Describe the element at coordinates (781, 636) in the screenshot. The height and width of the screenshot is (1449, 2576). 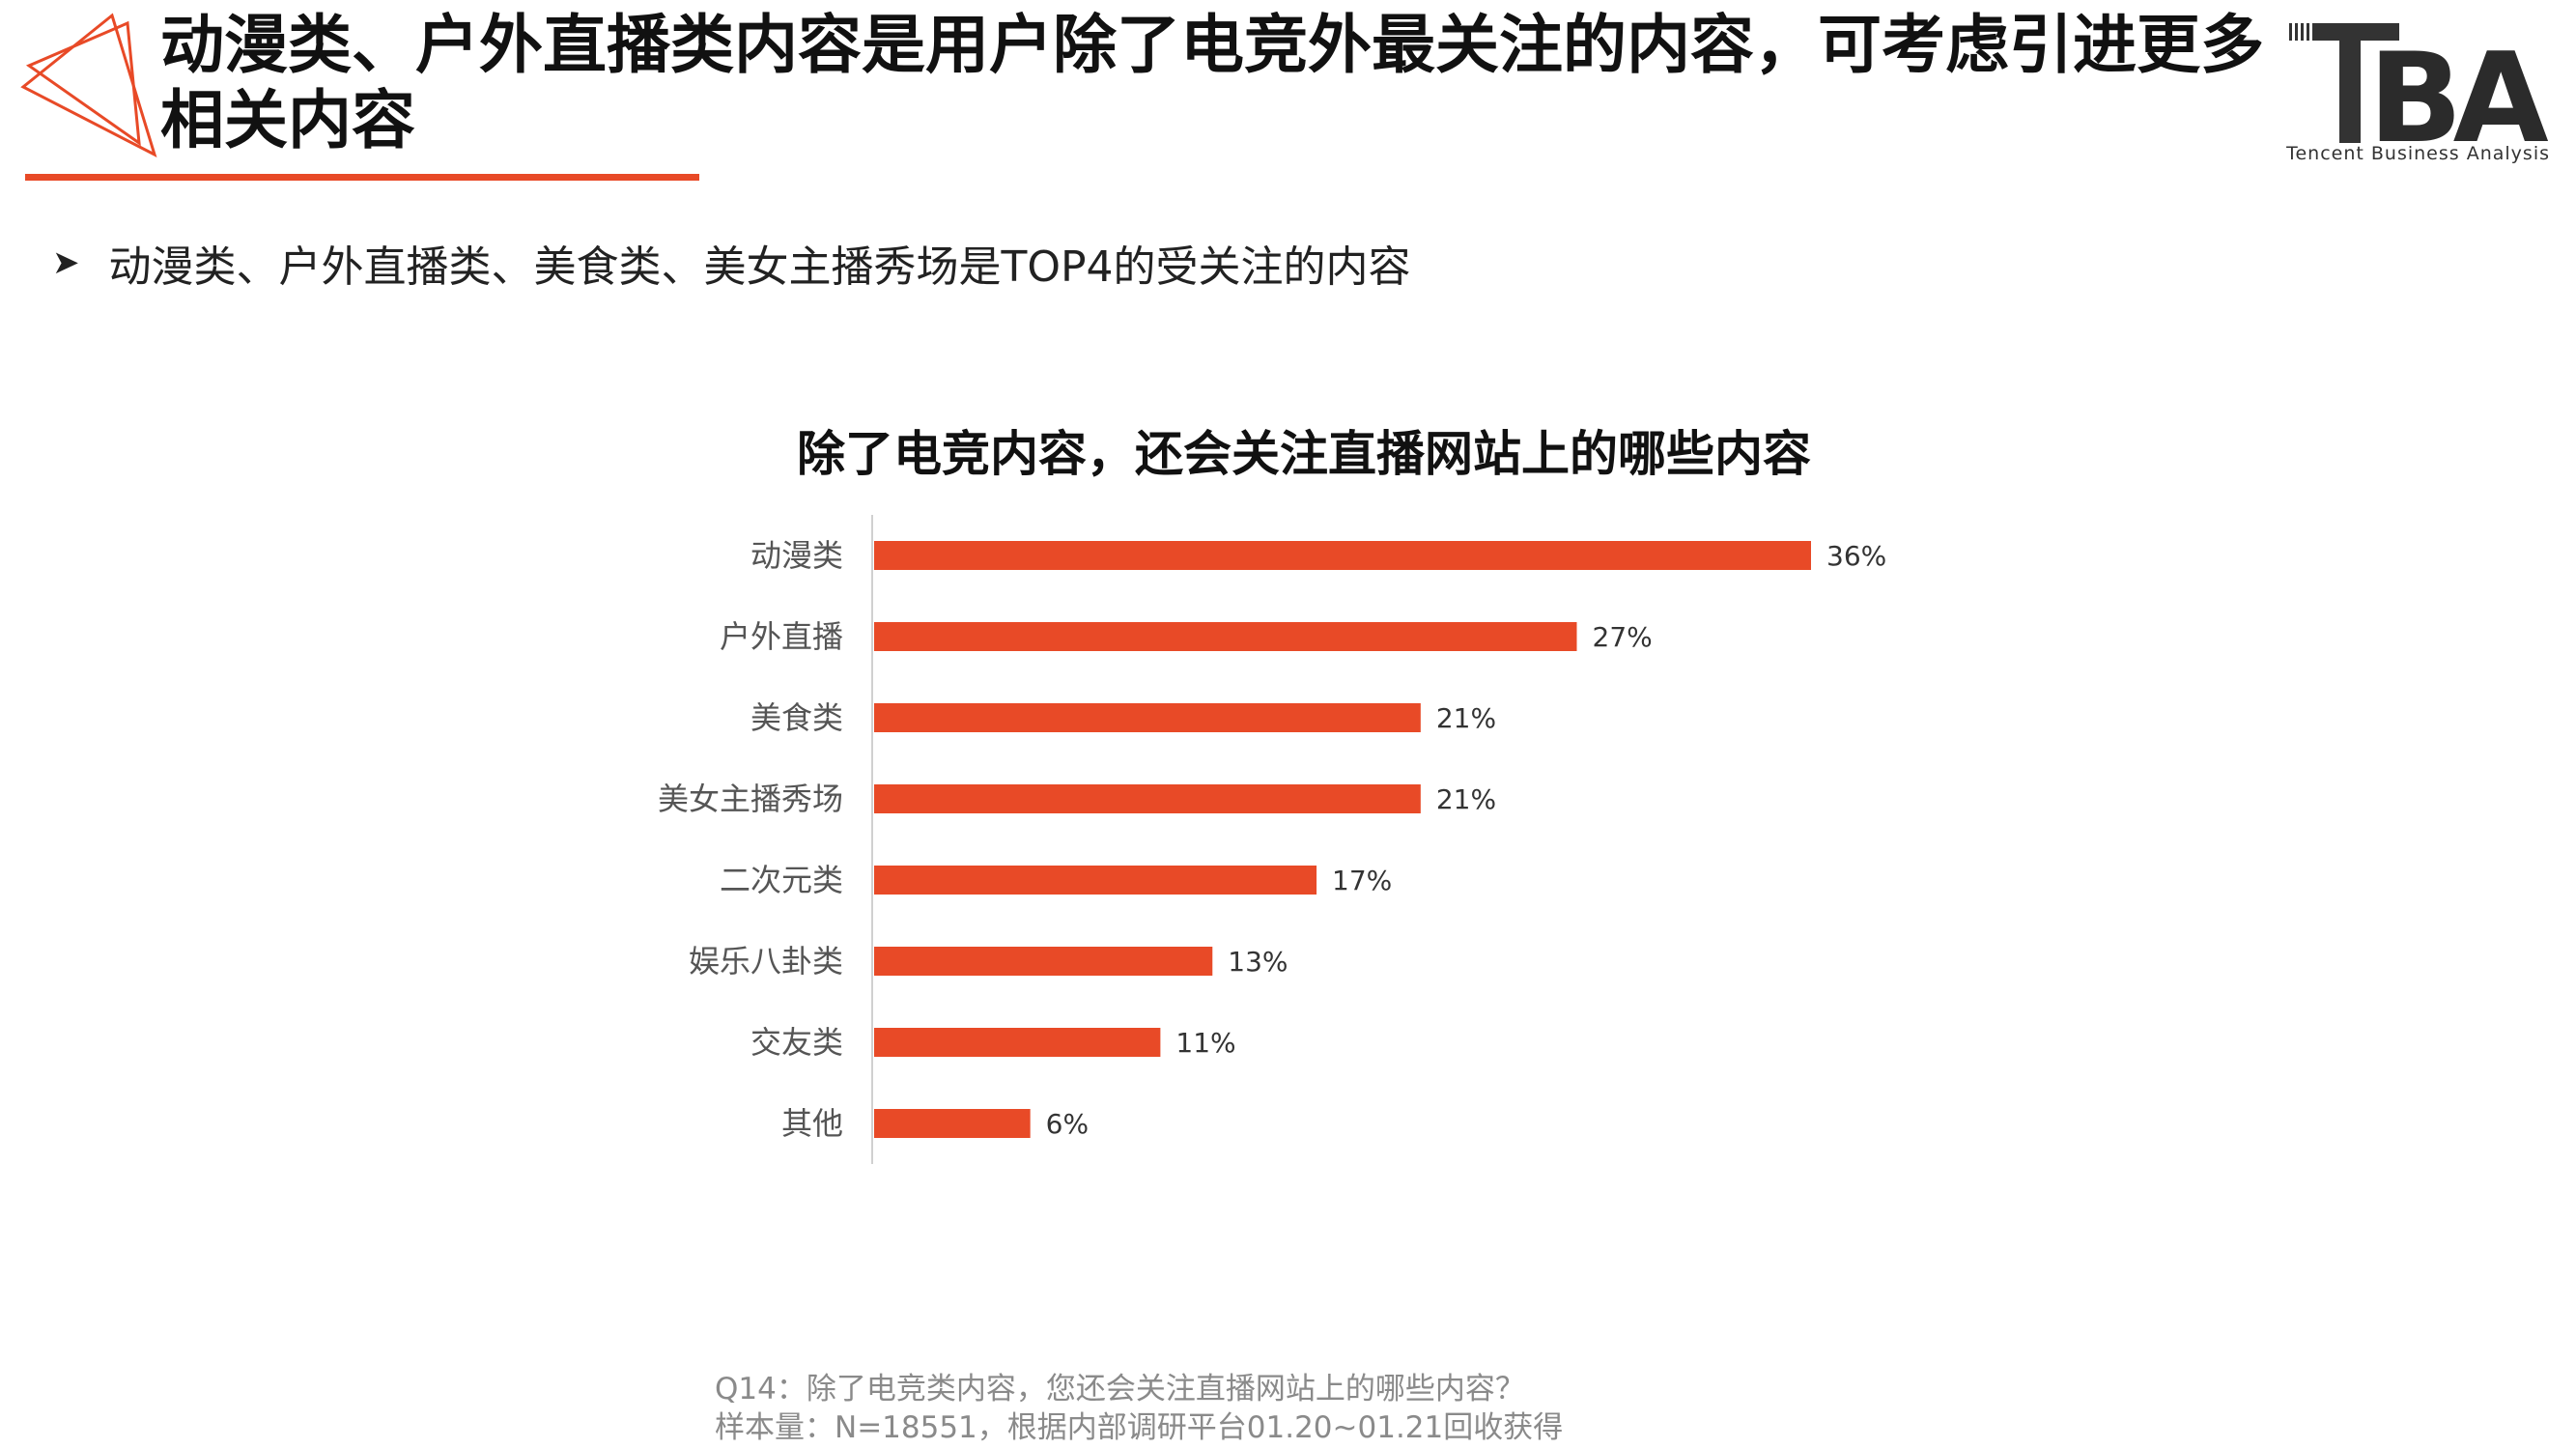
I see `category-label: 户外直播` at that location.